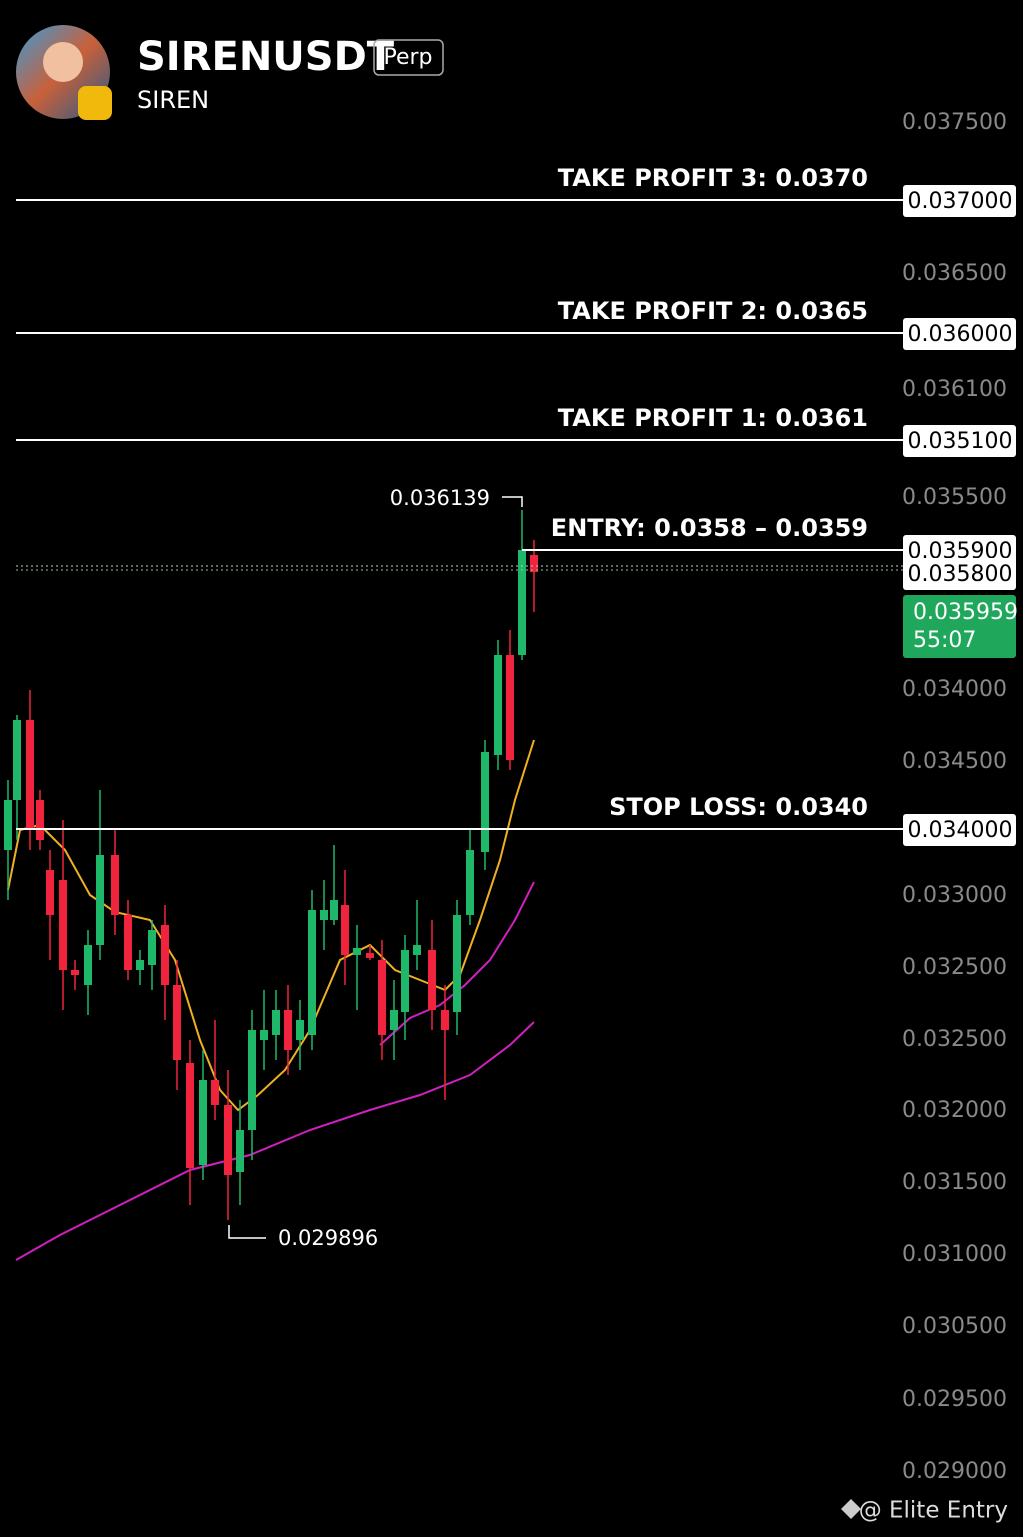 The image size is (1023, 1537). I want to click on avatar-face, so click(63, 62).